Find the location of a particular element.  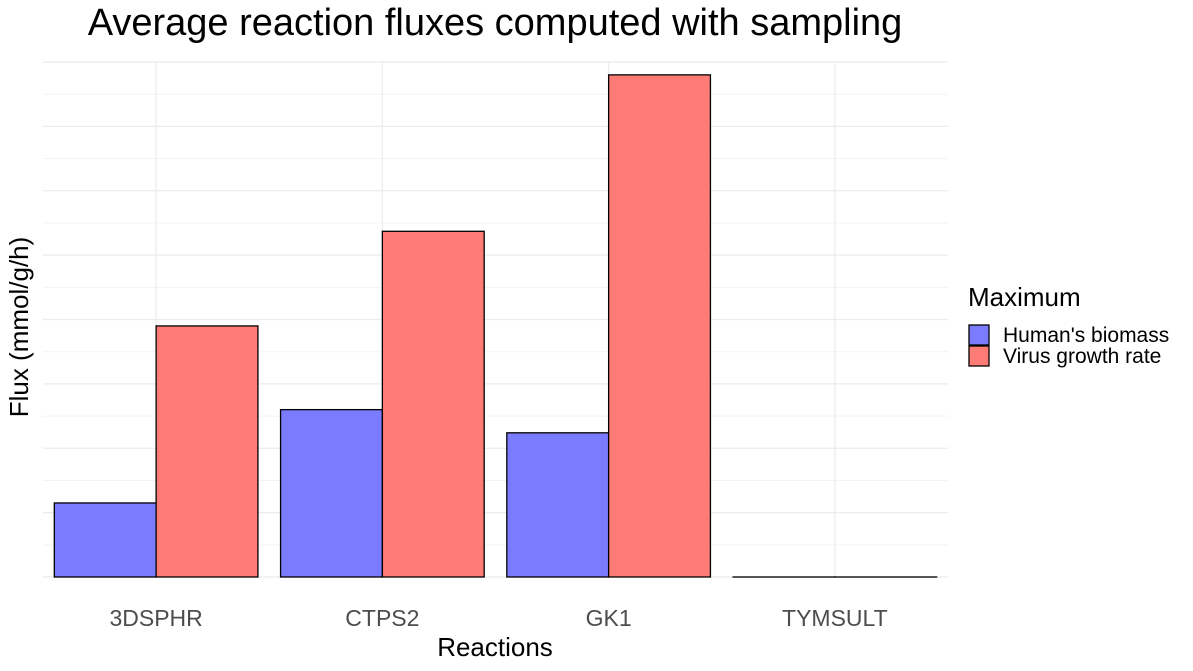

y-axis-title: Flux (mmol/g/h) is located at coordinates (19, 327).